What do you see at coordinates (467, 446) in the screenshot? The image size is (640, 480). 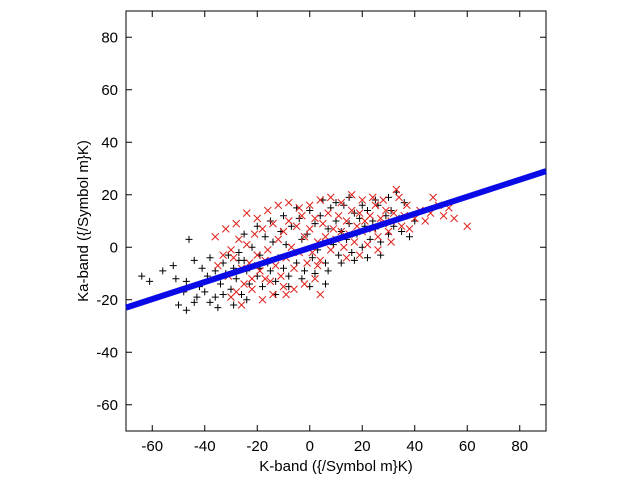 I see `x-tick-label: 60` at bounding box center [467, 446].